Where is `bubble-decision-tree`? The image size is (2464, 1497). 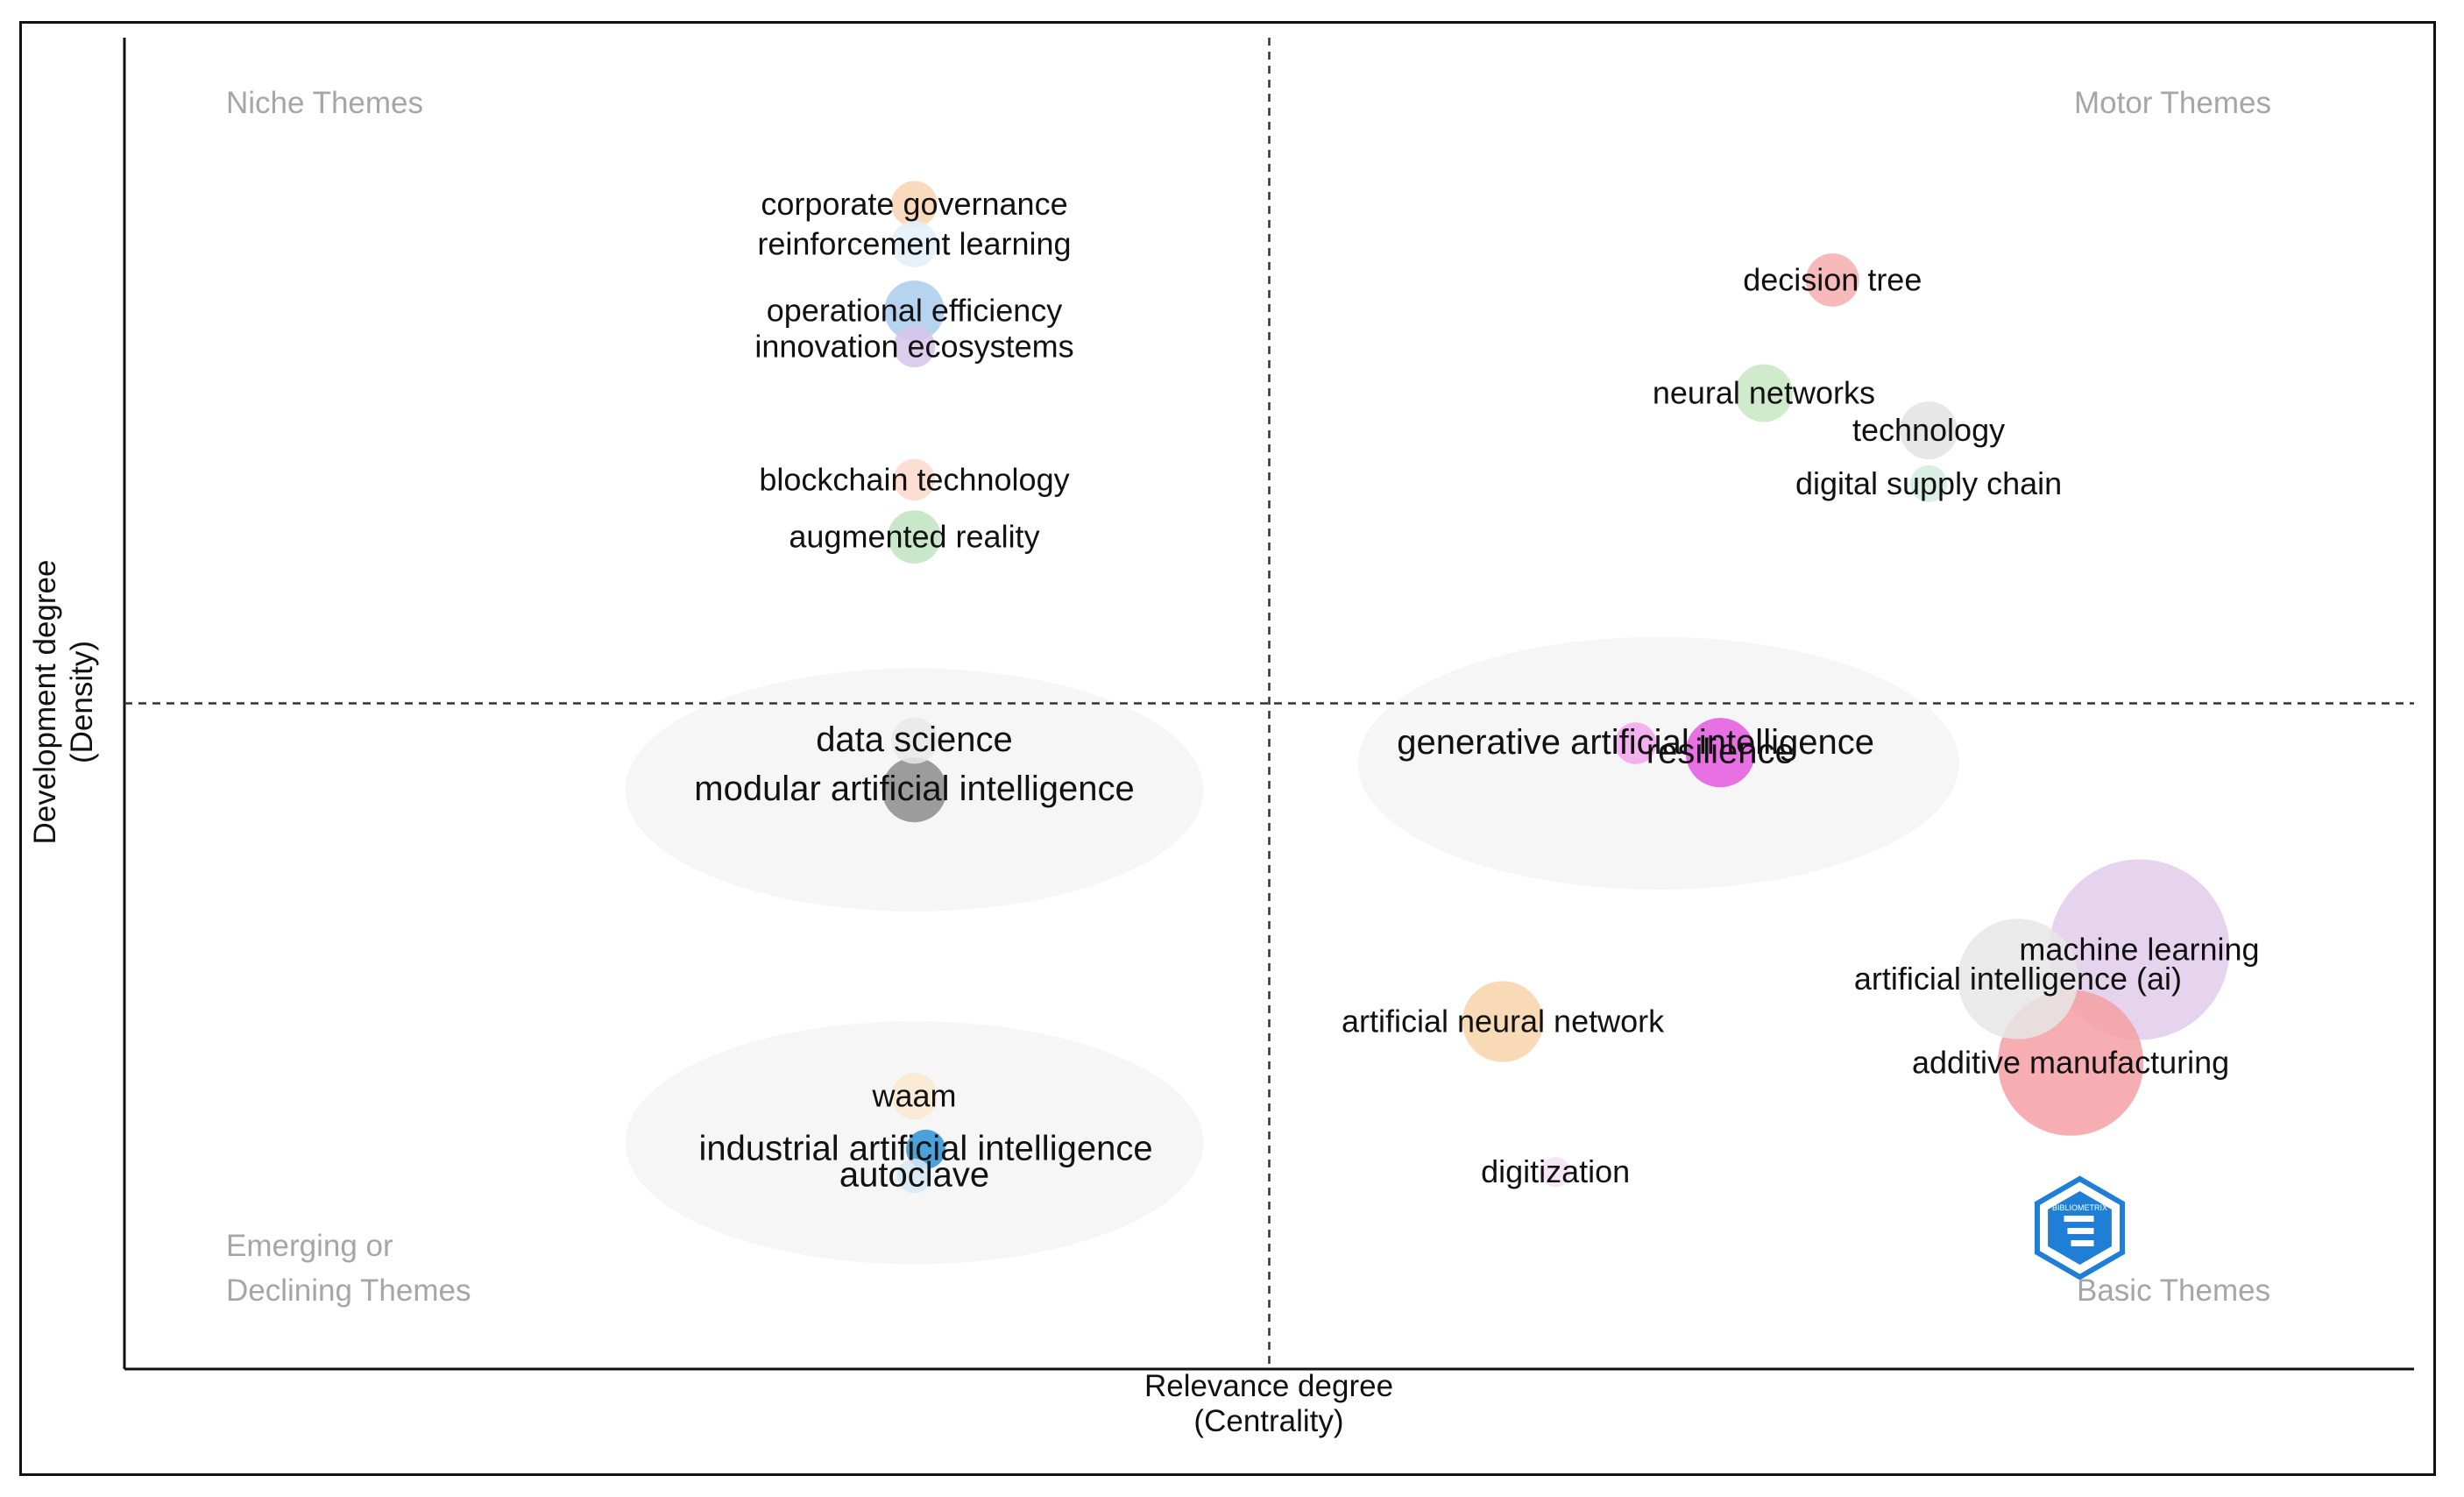 bubble-decision-tree is located at coordinates (1832, 280).